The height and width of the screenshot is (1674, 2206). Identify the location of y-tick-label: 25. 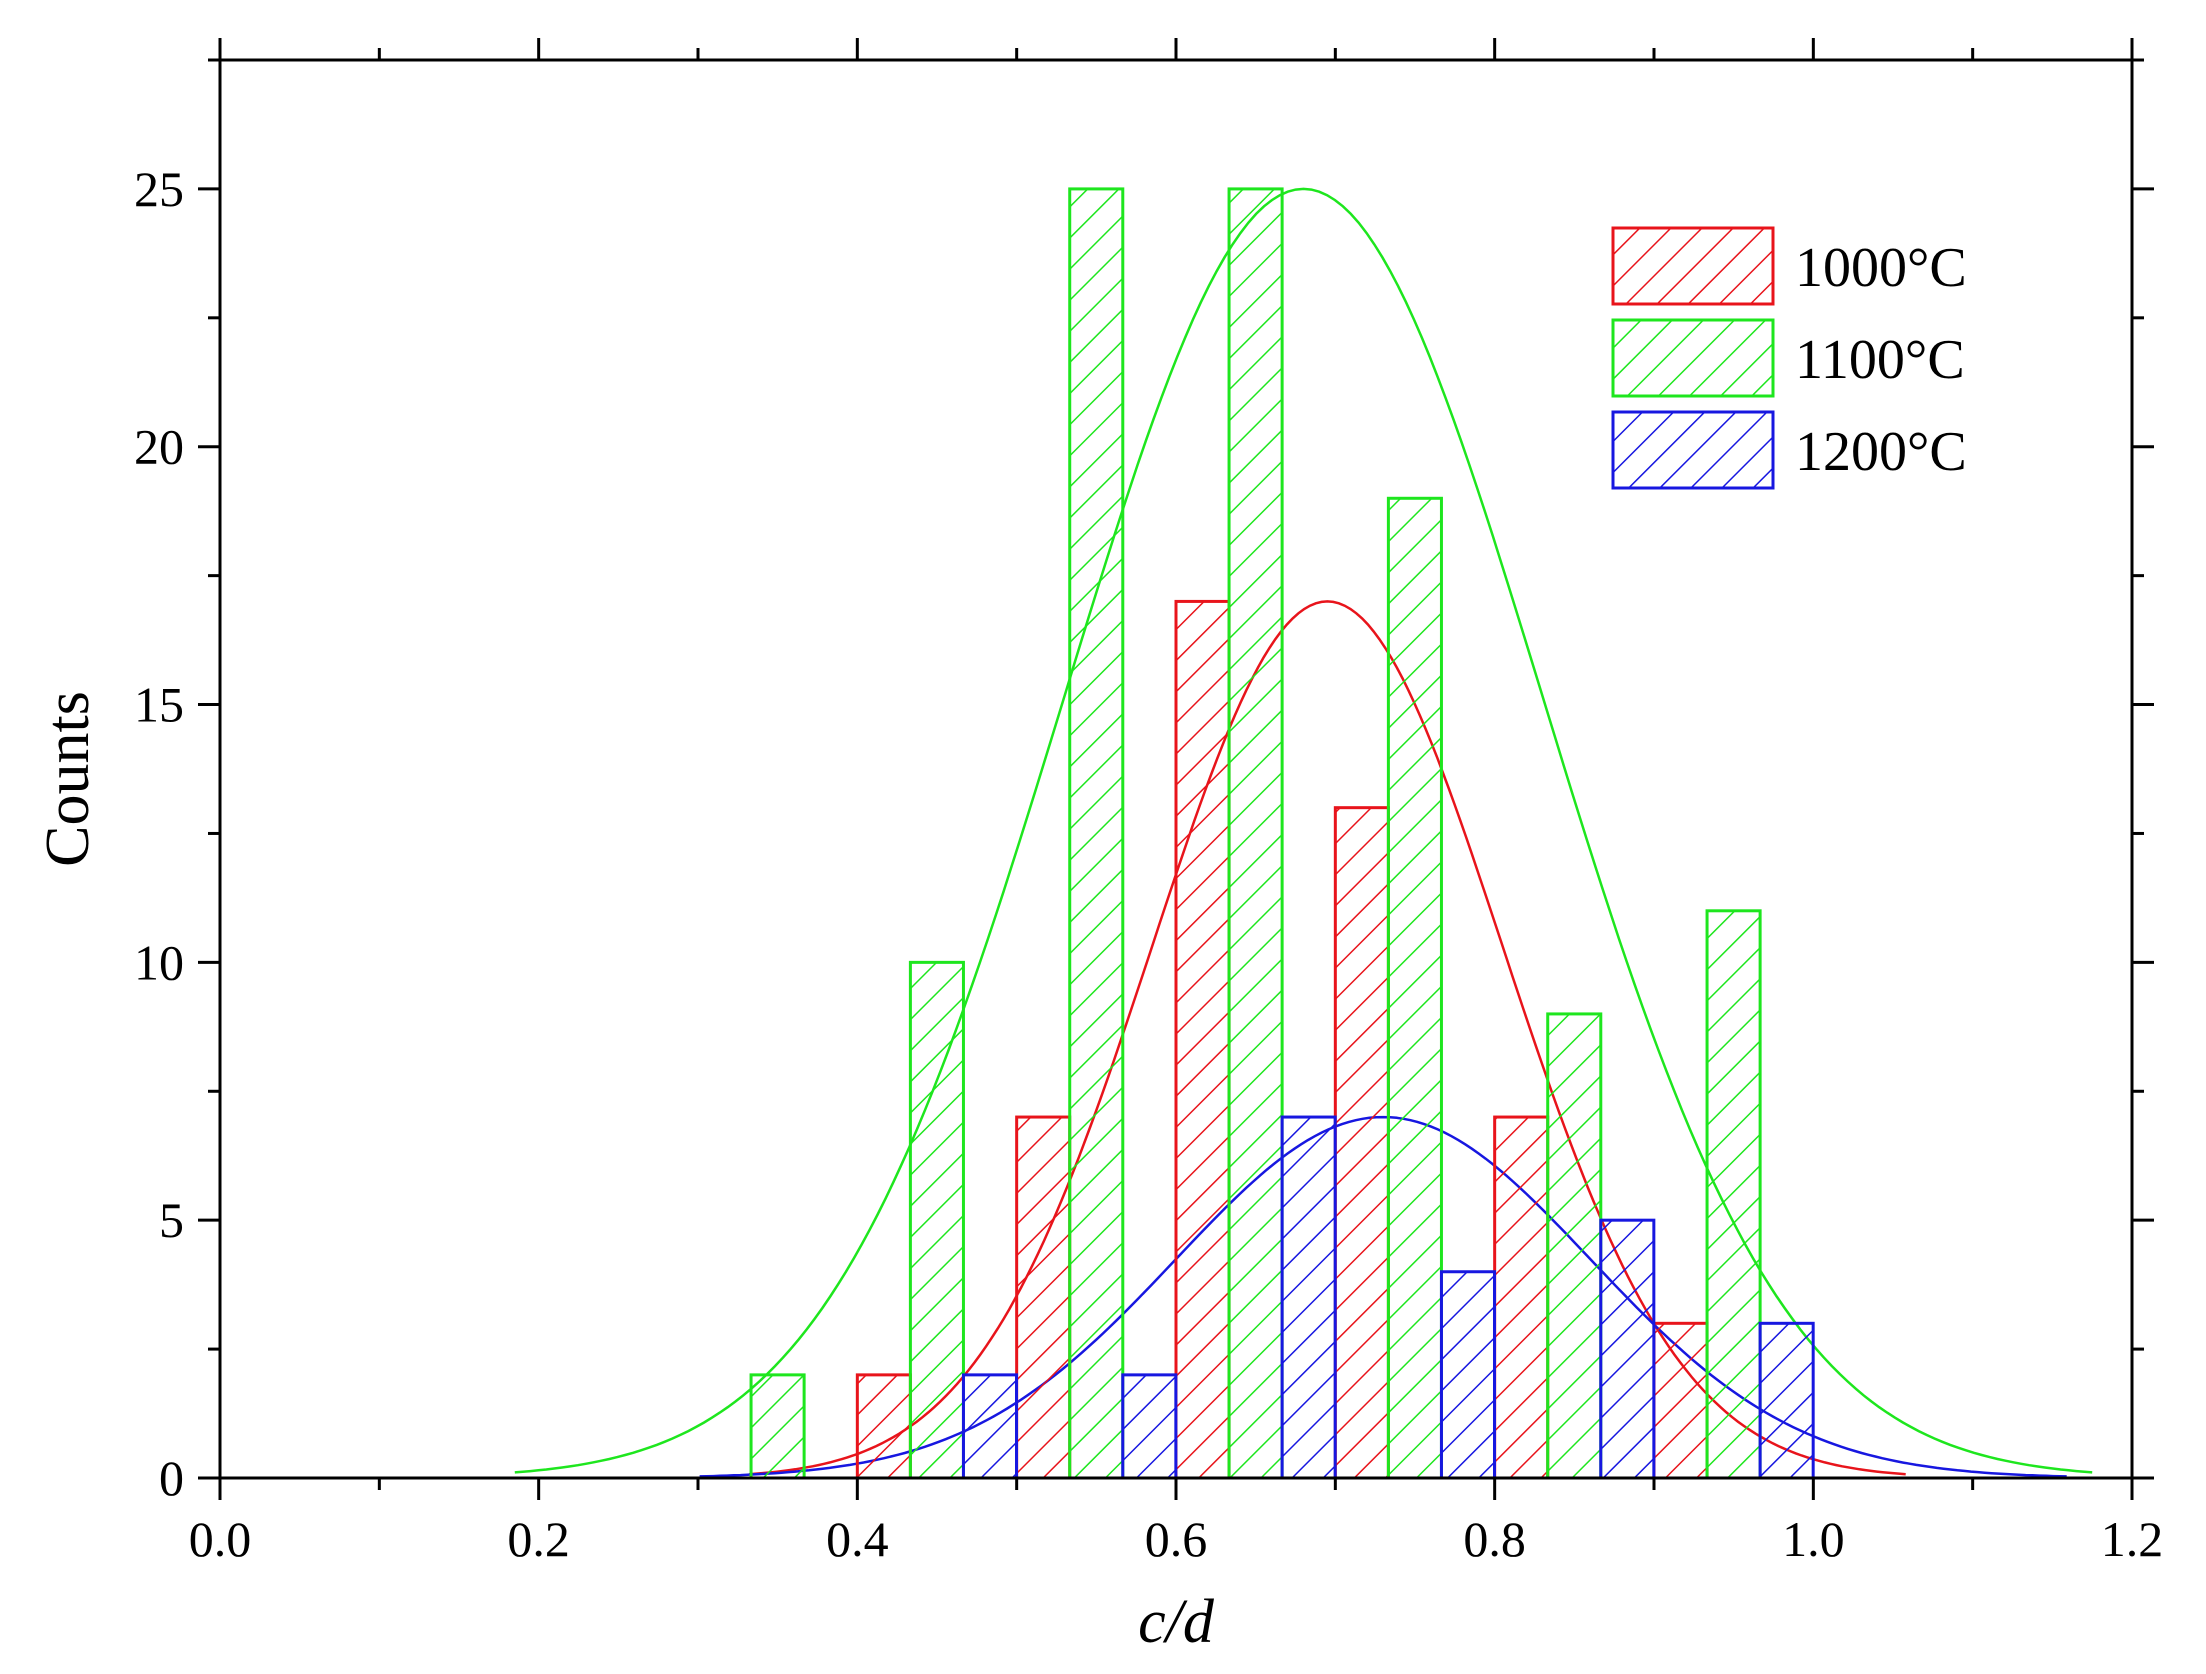
(159, 189).